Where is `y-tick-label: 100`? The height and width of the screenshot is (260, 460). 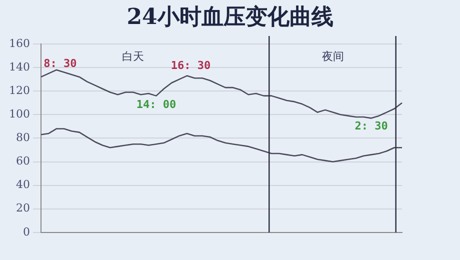
y-tick-label: 100 is located at coordinates (19, 114).